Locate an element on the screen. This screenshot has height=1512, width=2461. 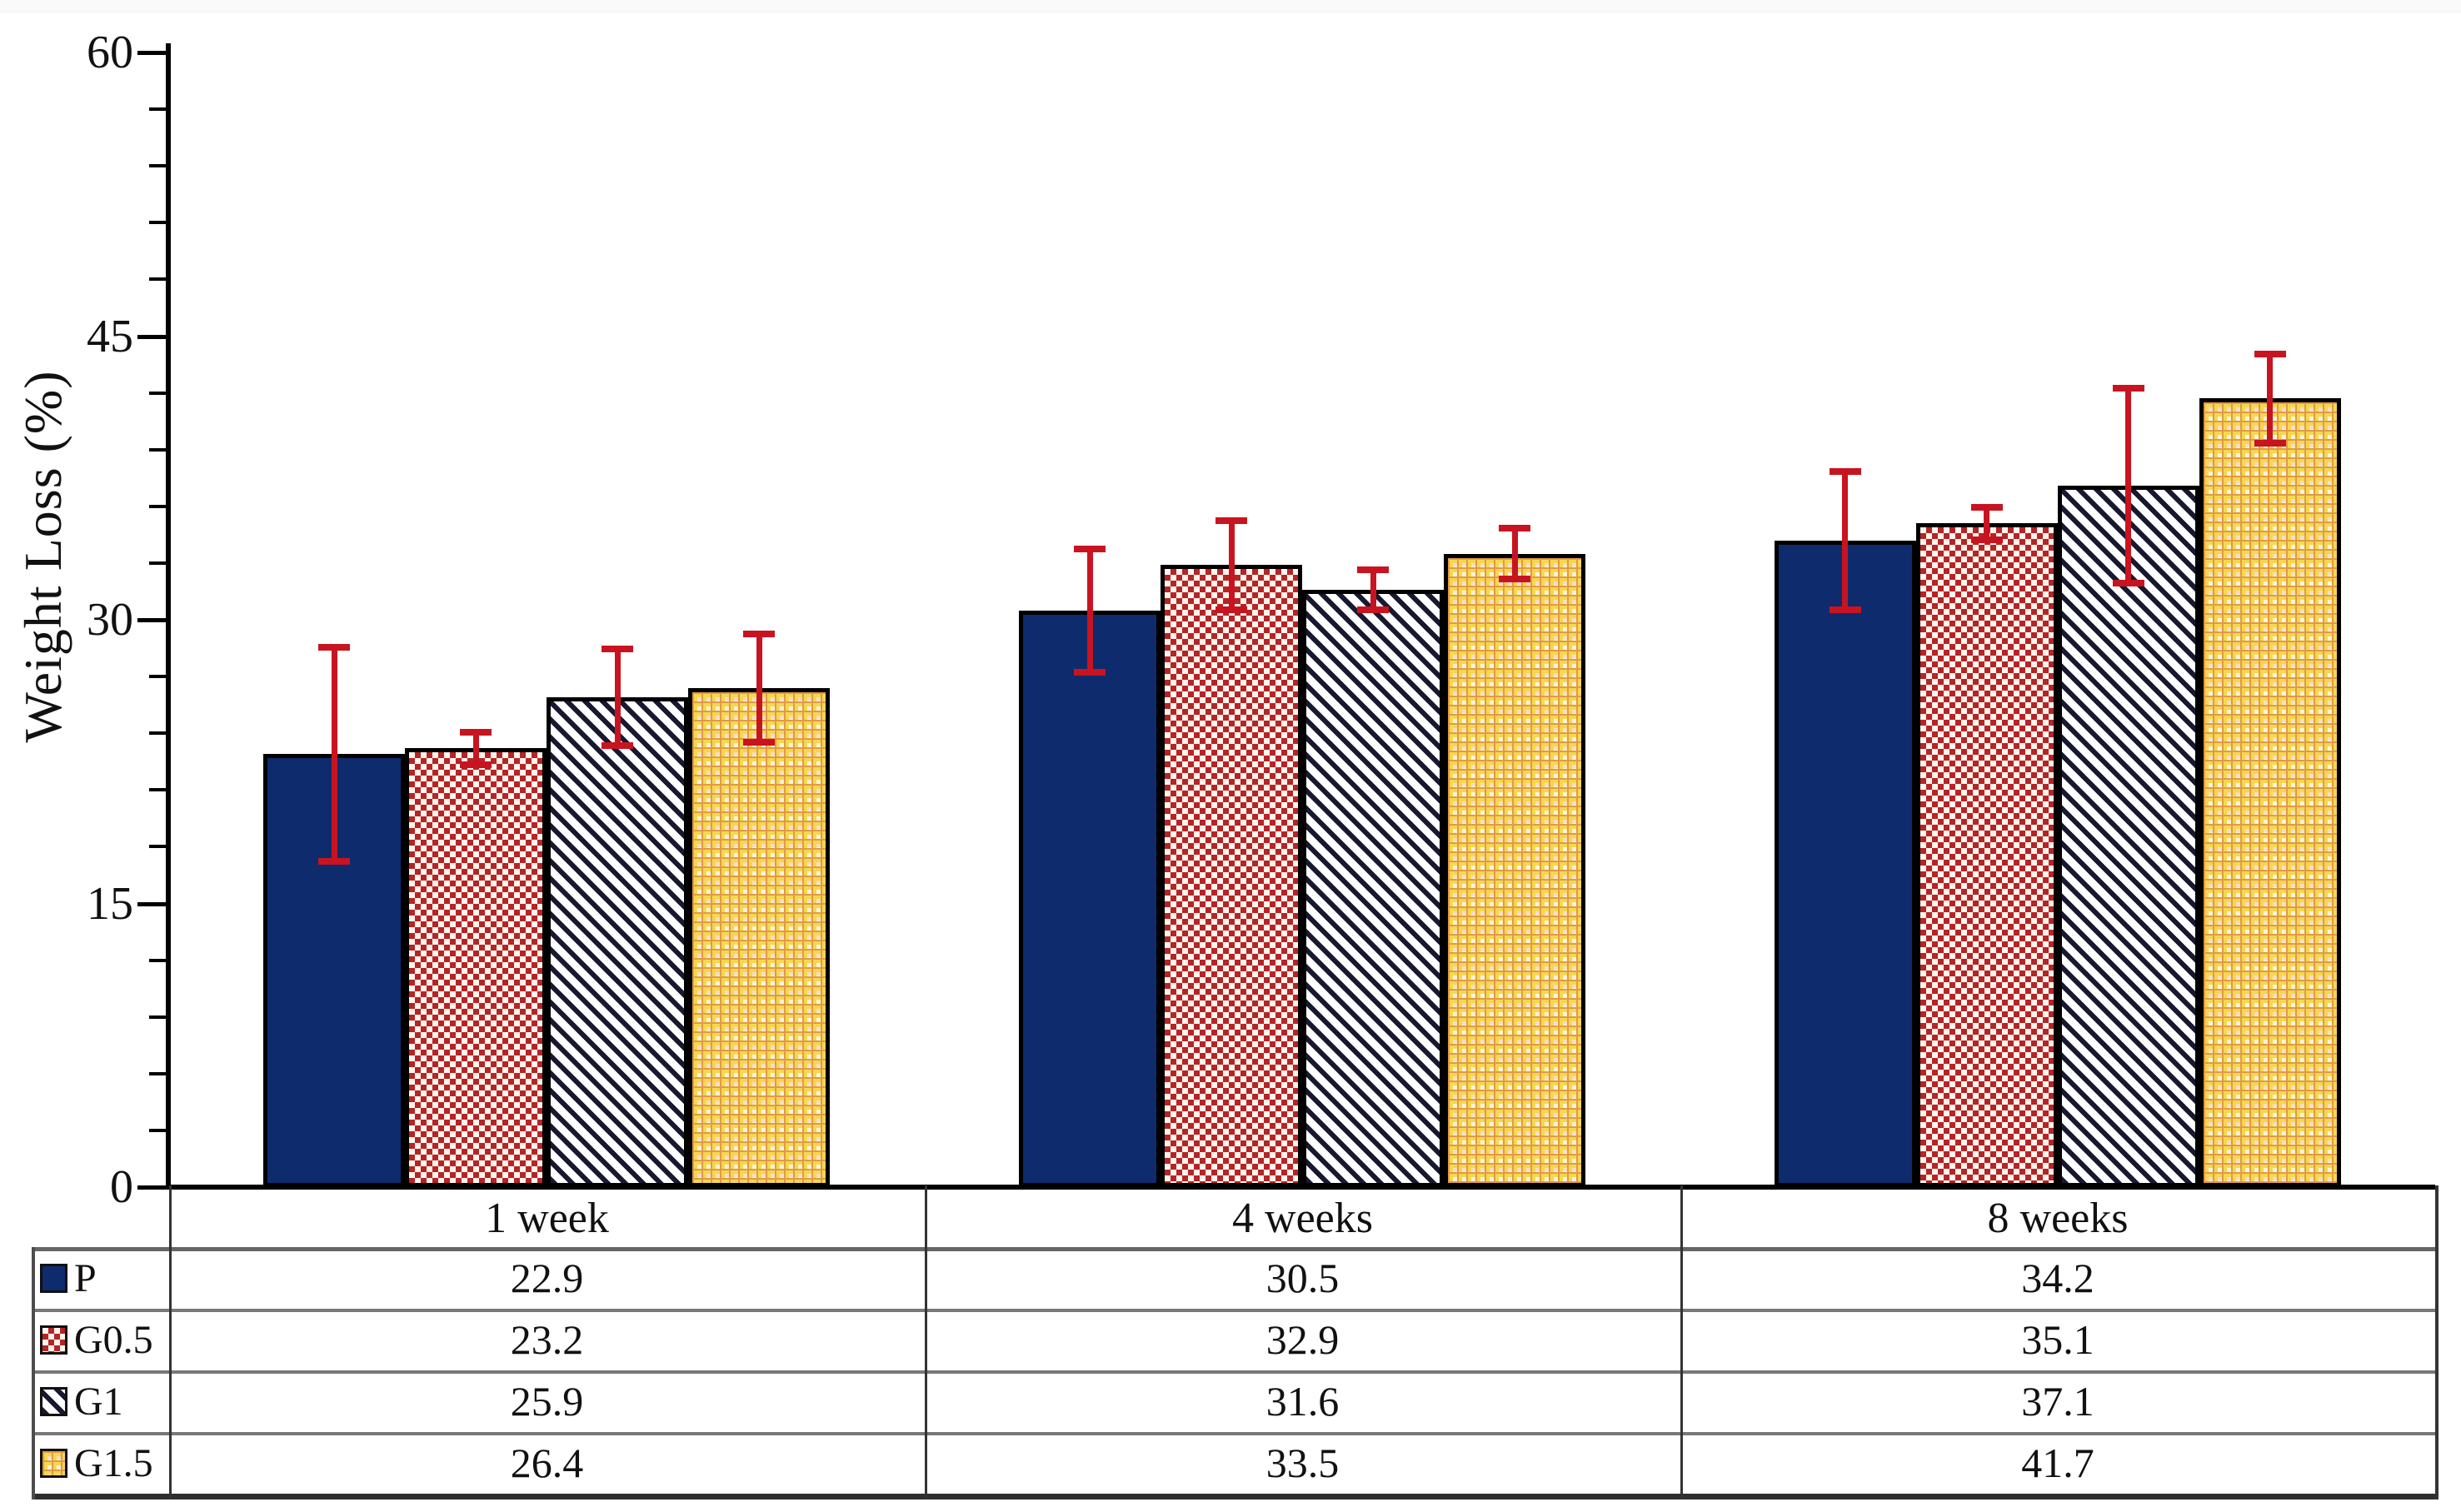
error-bar-cap-top-G0.5-8-weeks is located at coordinates (1987, 507).